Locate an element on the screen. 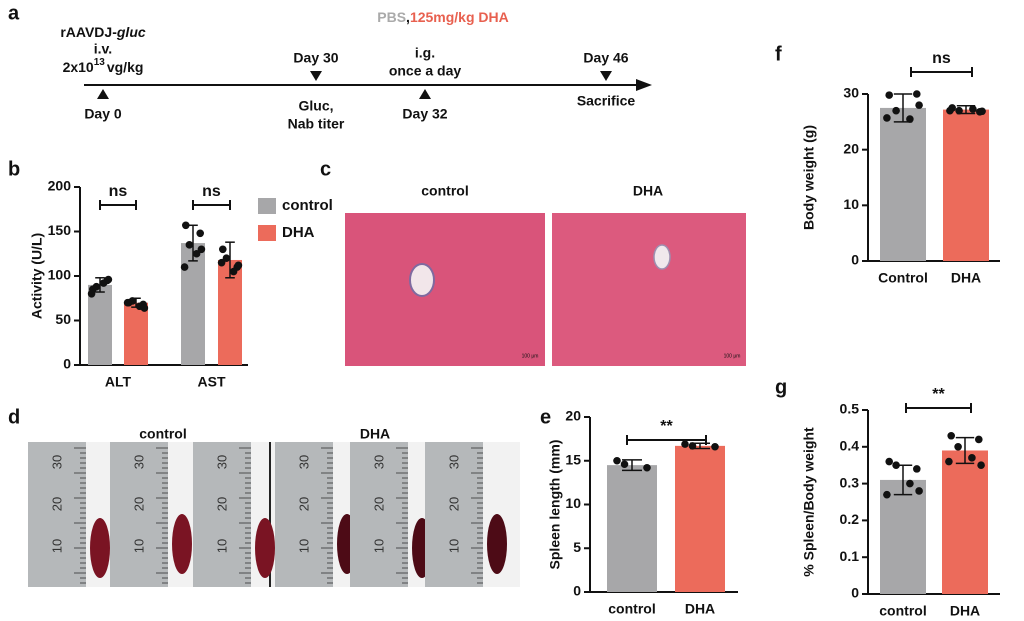  vessel is located at coordinates (662, 257).